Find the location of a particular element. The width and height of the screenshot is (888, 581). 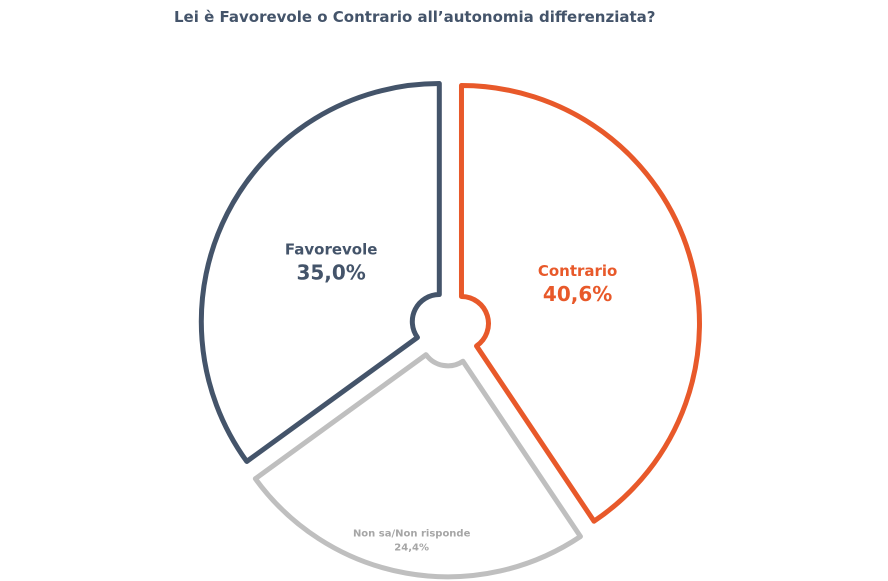

slice-label-name: Favorevole is located at coordinates (331, 249).